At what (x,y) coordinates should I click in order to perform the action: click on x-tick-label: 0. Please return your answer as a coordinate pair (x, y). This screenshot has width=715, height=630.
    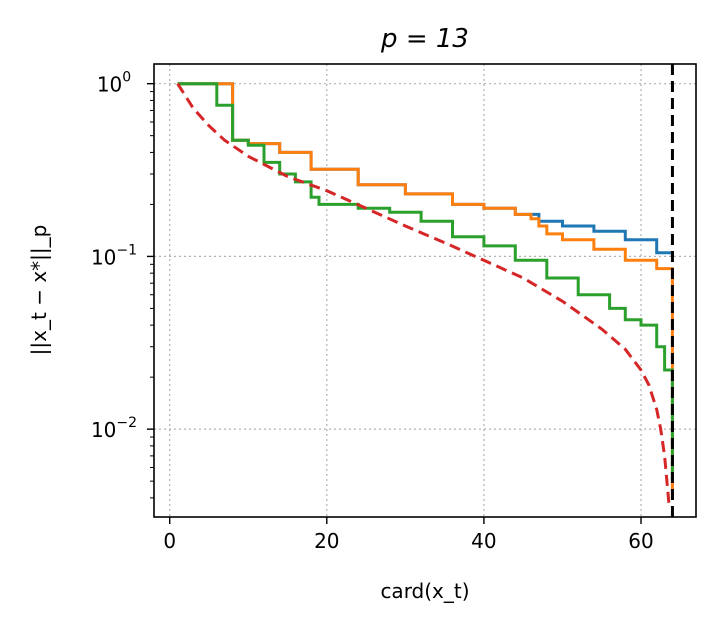
    Looking at the image, I should click on (169, 541).